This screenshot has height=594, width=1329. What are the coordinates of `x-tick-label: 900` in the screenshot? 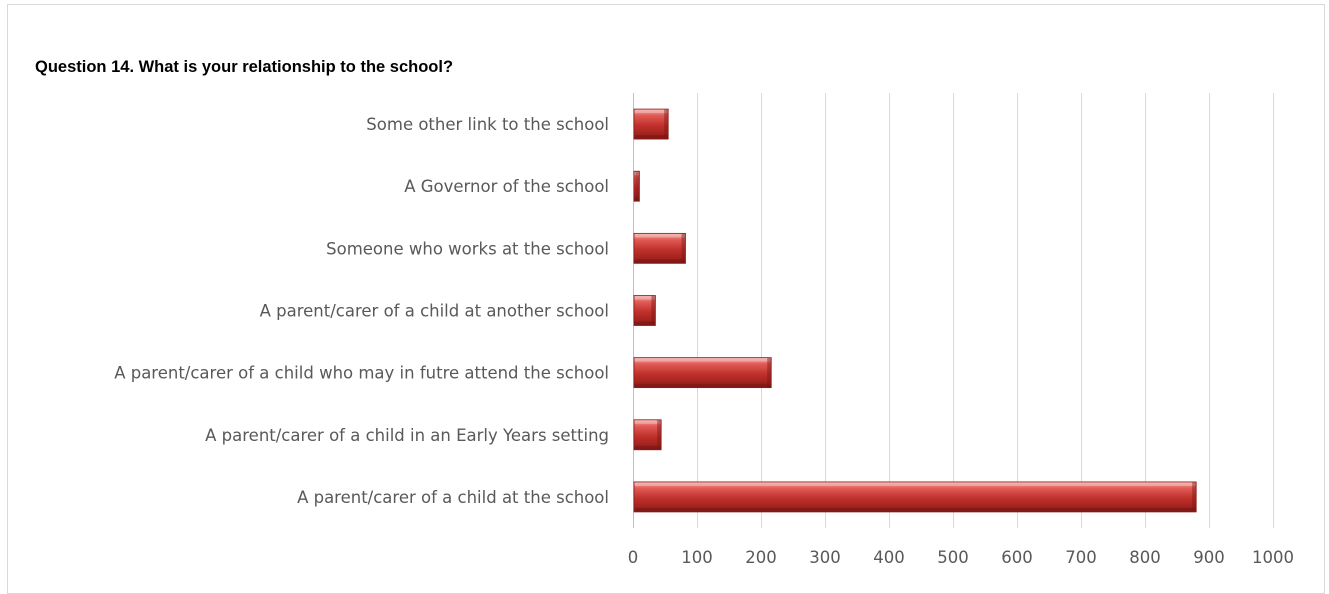 It's located at (1209, 557).